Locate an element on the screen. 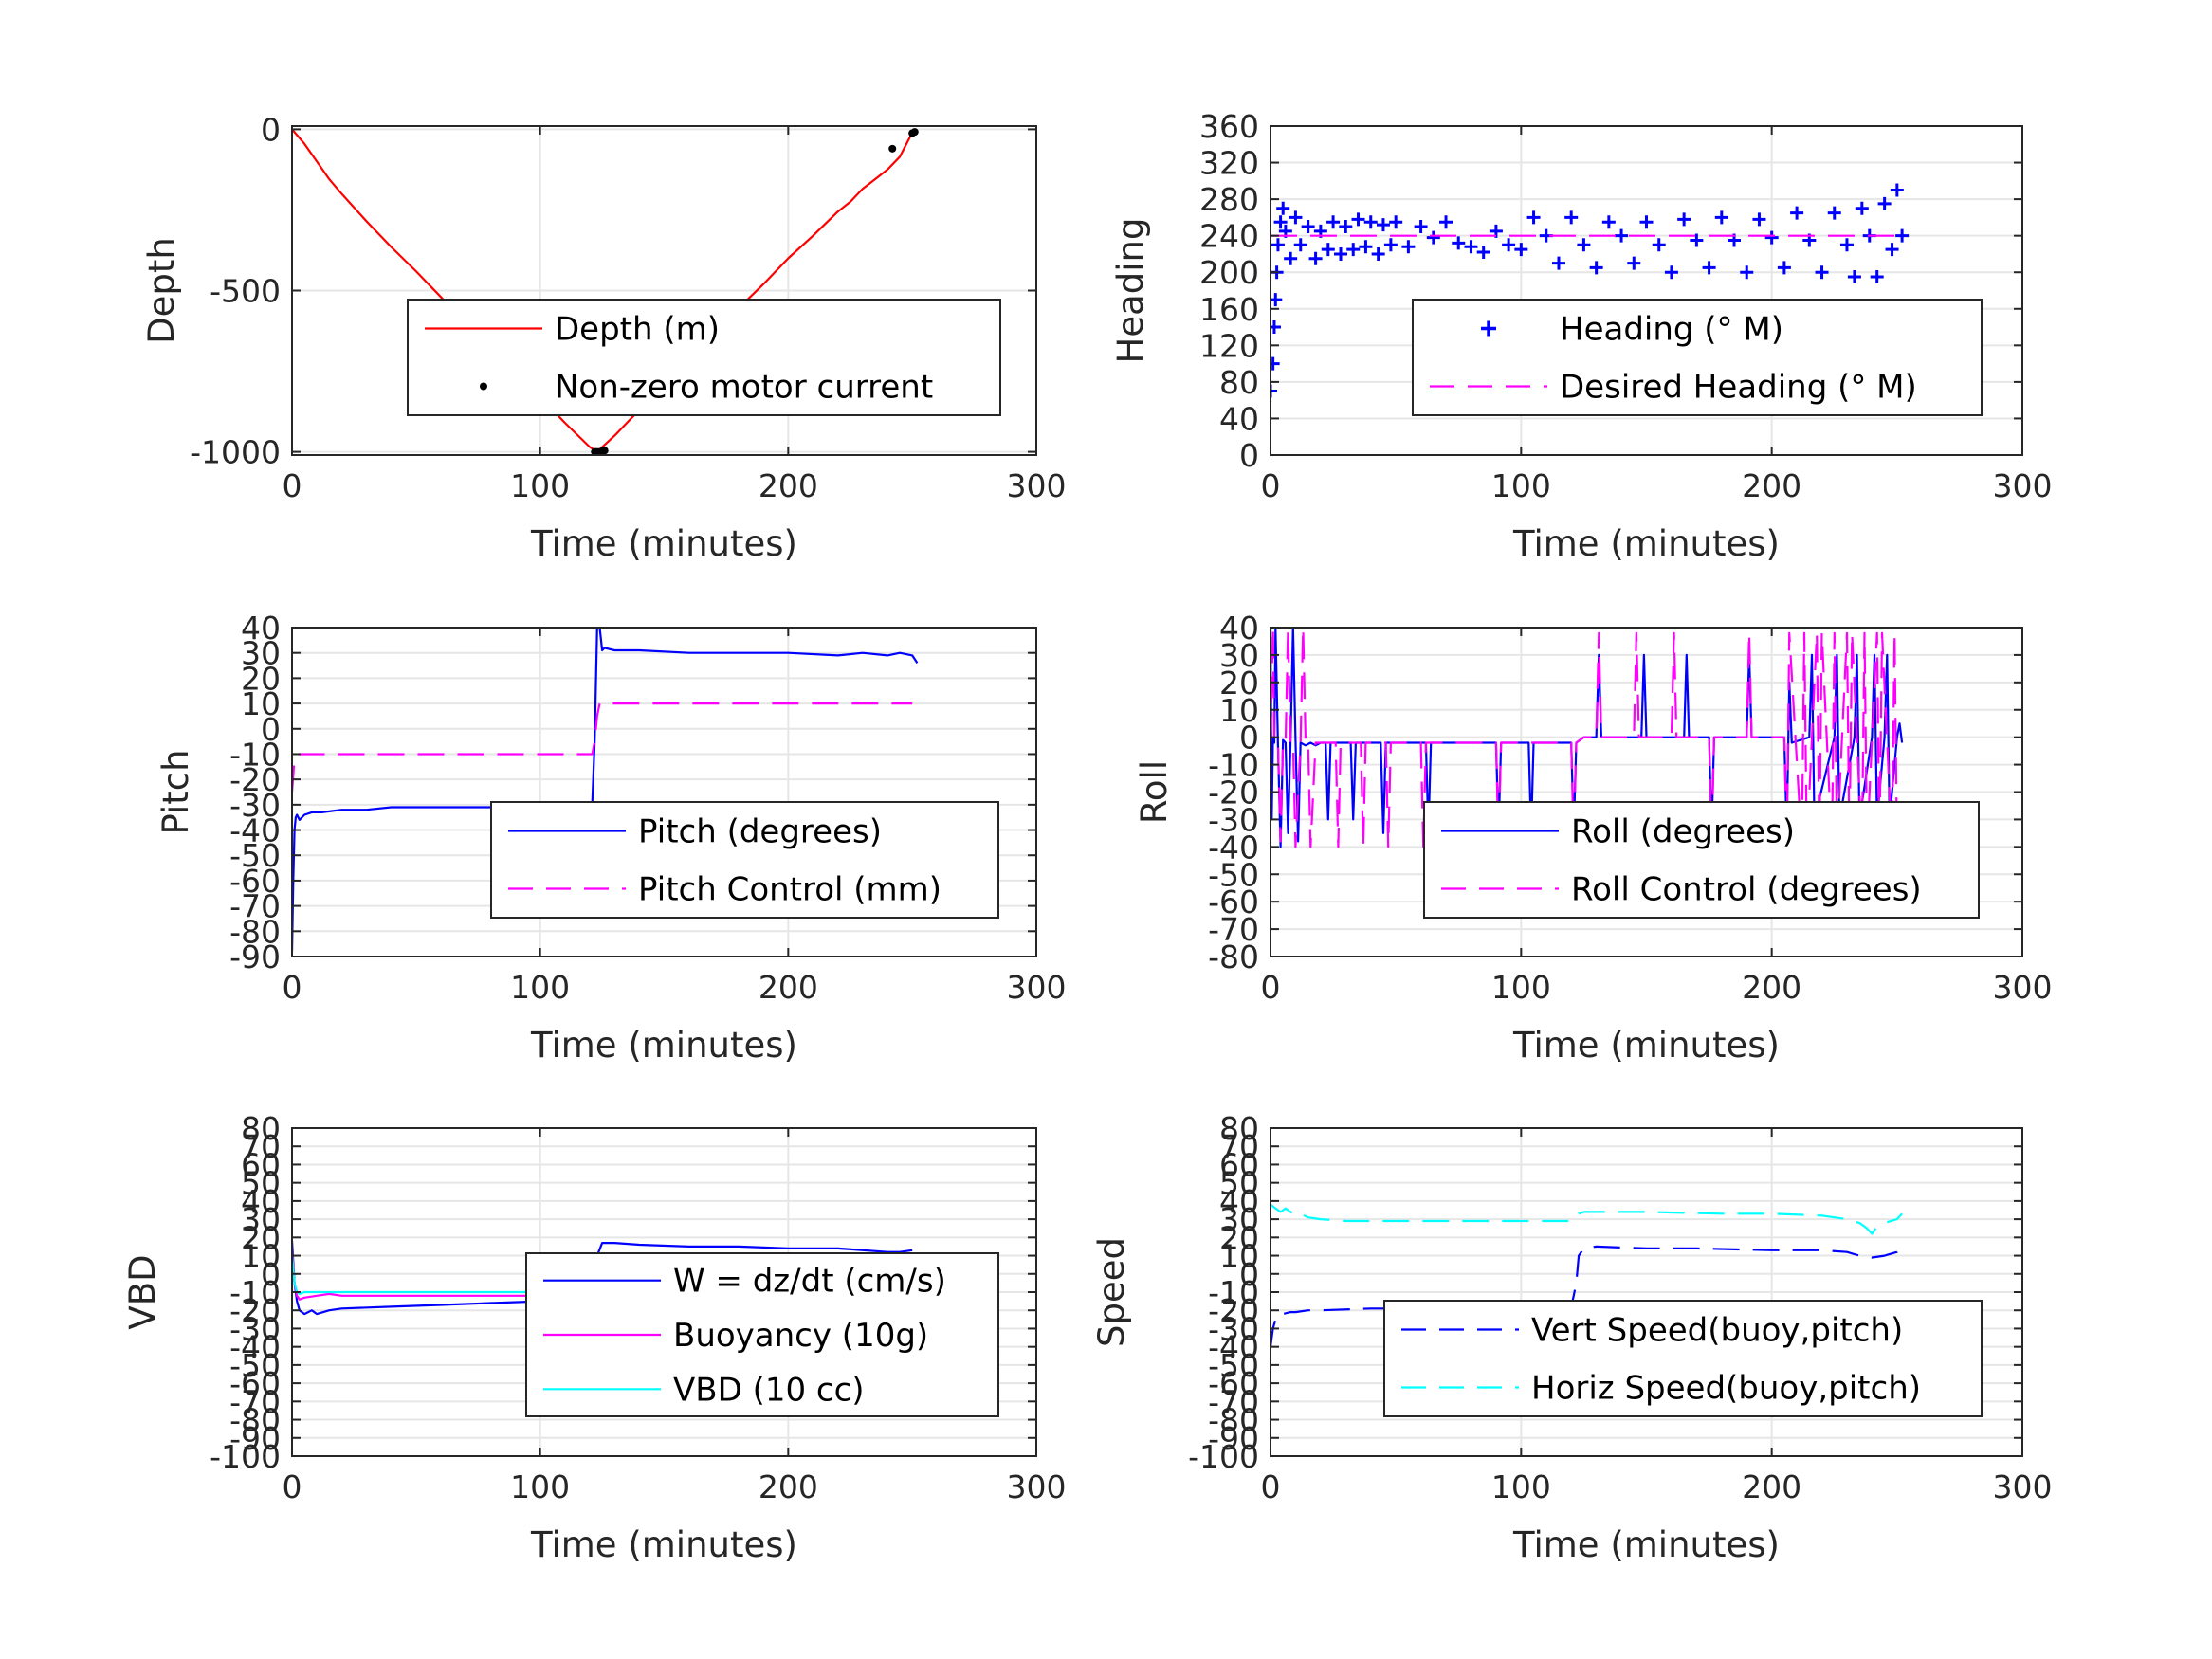  depth-xlabel: Time (minutes) is located at coordinates (663, 543).